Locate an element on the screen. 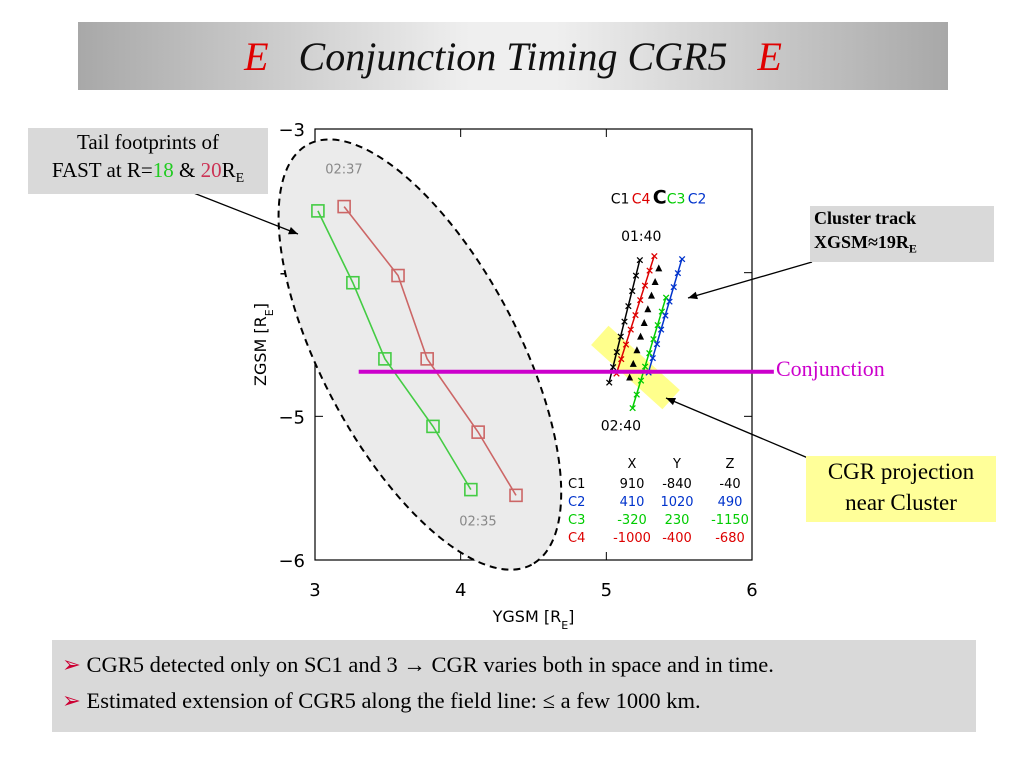 The width and height of the screenshot is (1024, 768). cluster-callout-sub: E is located at coordinates (912, 248).